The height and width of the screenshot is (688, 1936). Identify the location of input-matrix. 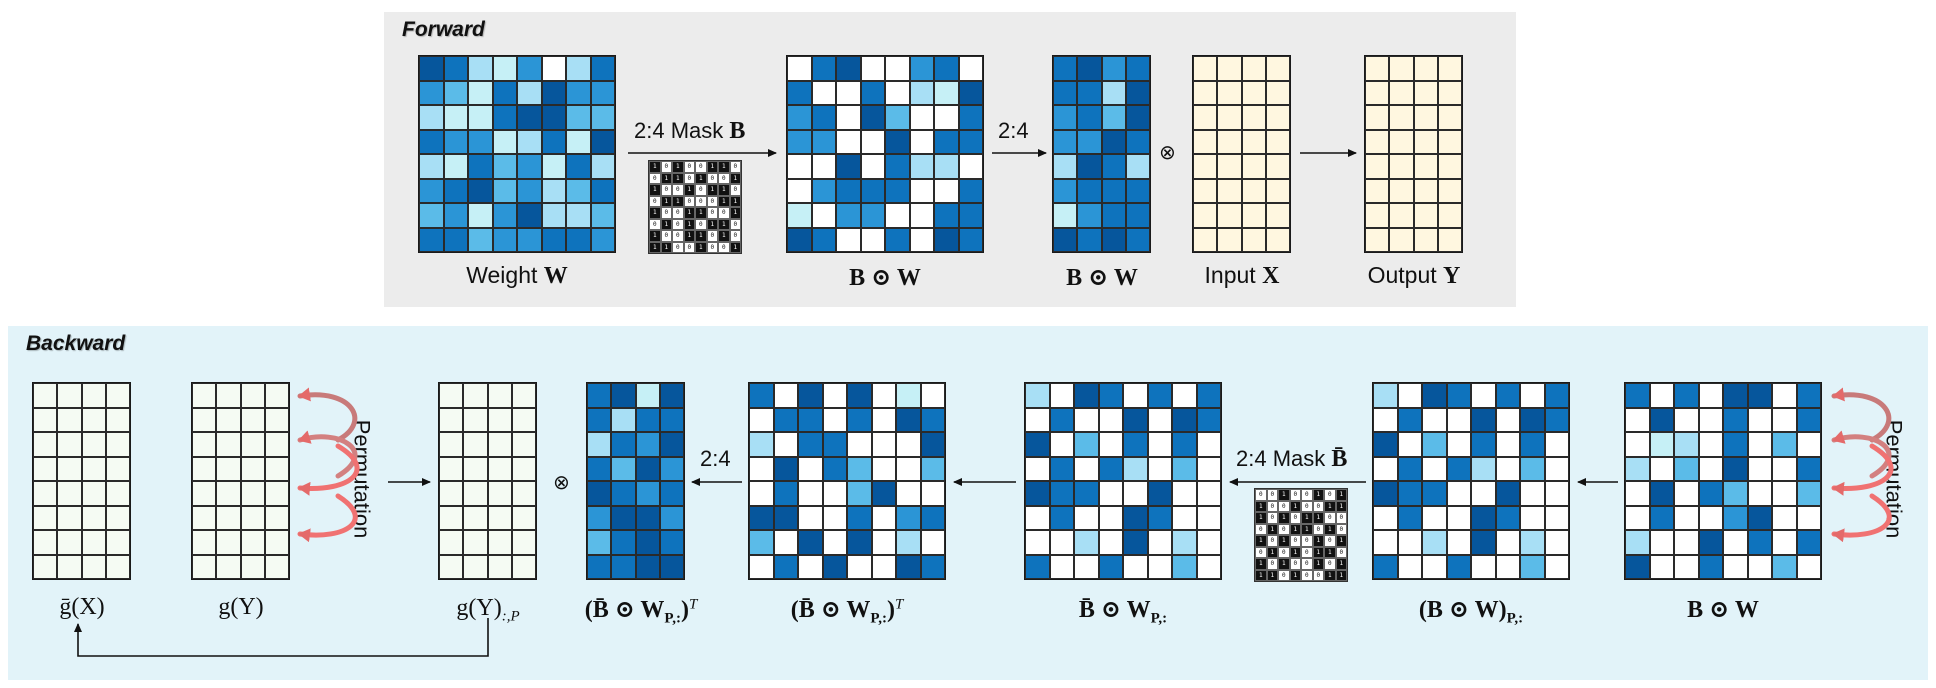
(1241, 154).